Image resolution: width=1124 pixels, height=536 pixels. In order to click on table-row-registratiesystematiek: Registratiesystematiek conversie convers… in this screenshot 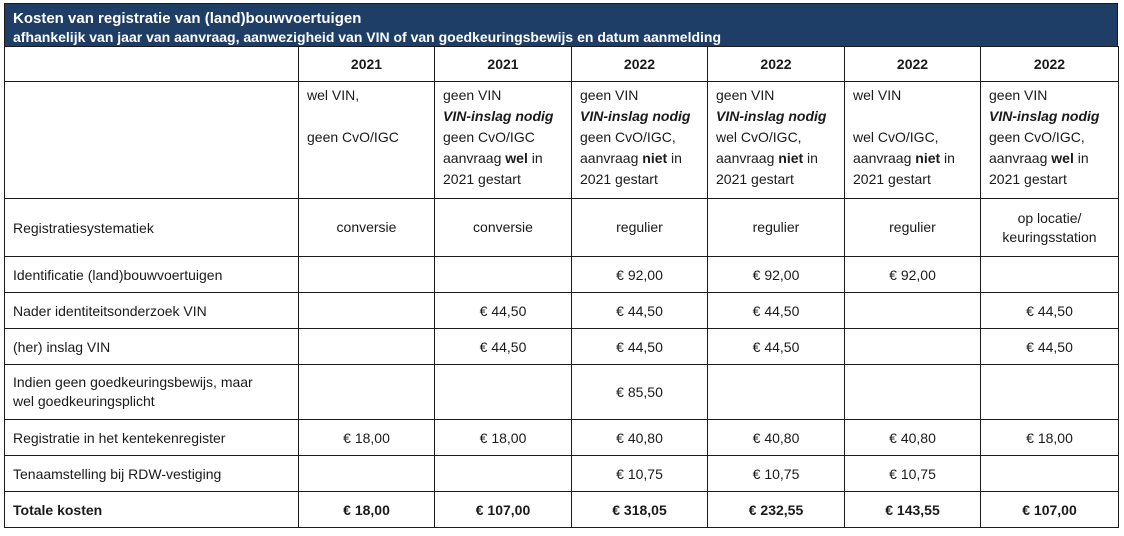, I will do `click(561, 227)`.